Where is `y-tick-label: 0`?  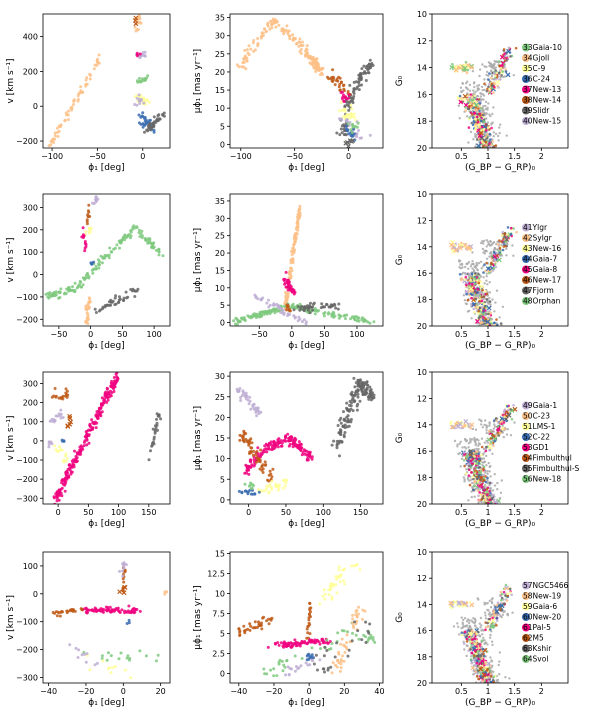 y-tick-label: 0 is located at coordinates (222, 500).